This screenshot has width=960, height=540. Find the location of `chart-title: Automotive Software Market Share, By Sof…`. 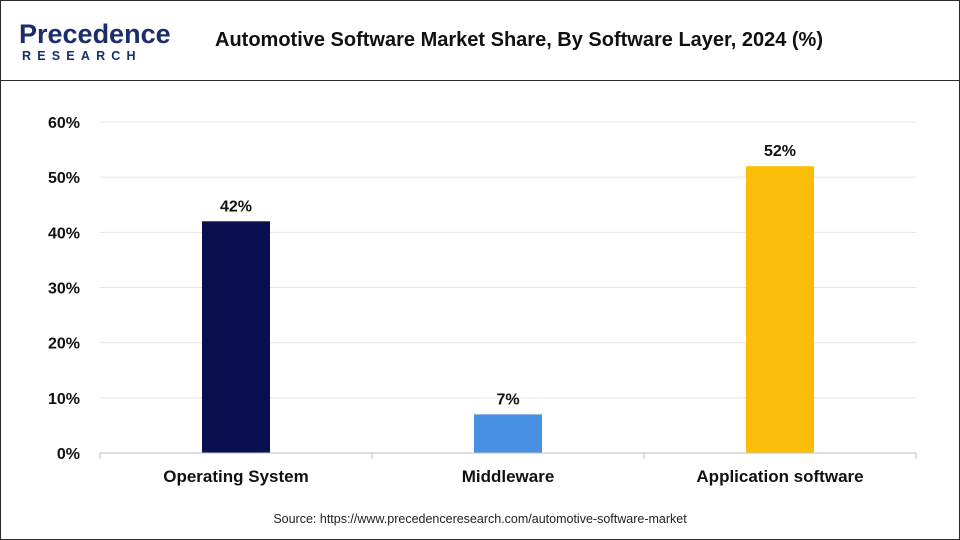

chart-title: Automotive Software Market Share, By Sof… is located at coordinates (519, 40).